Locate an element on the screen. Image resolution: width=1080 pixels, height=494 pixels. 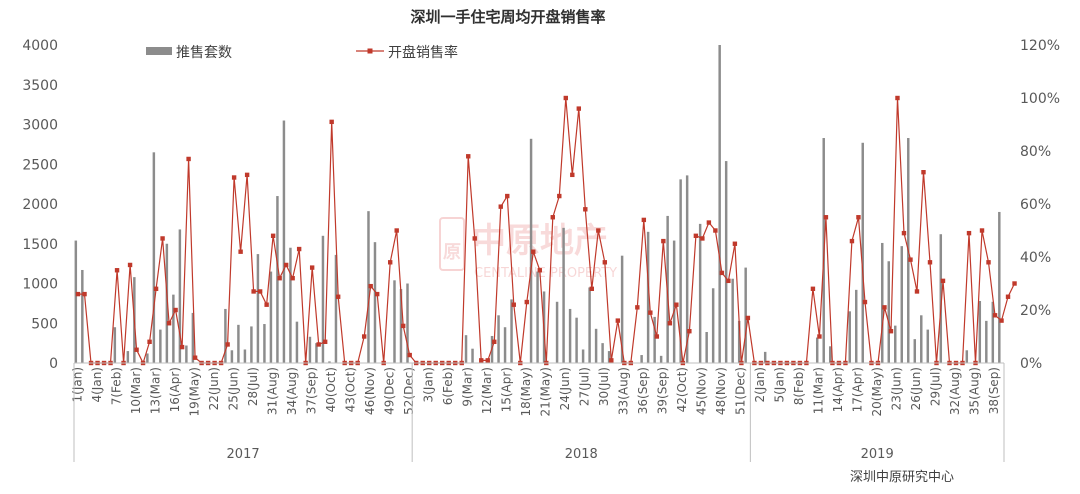
x-tick-label: 32(Aug) is located at coordinates (955, 391).